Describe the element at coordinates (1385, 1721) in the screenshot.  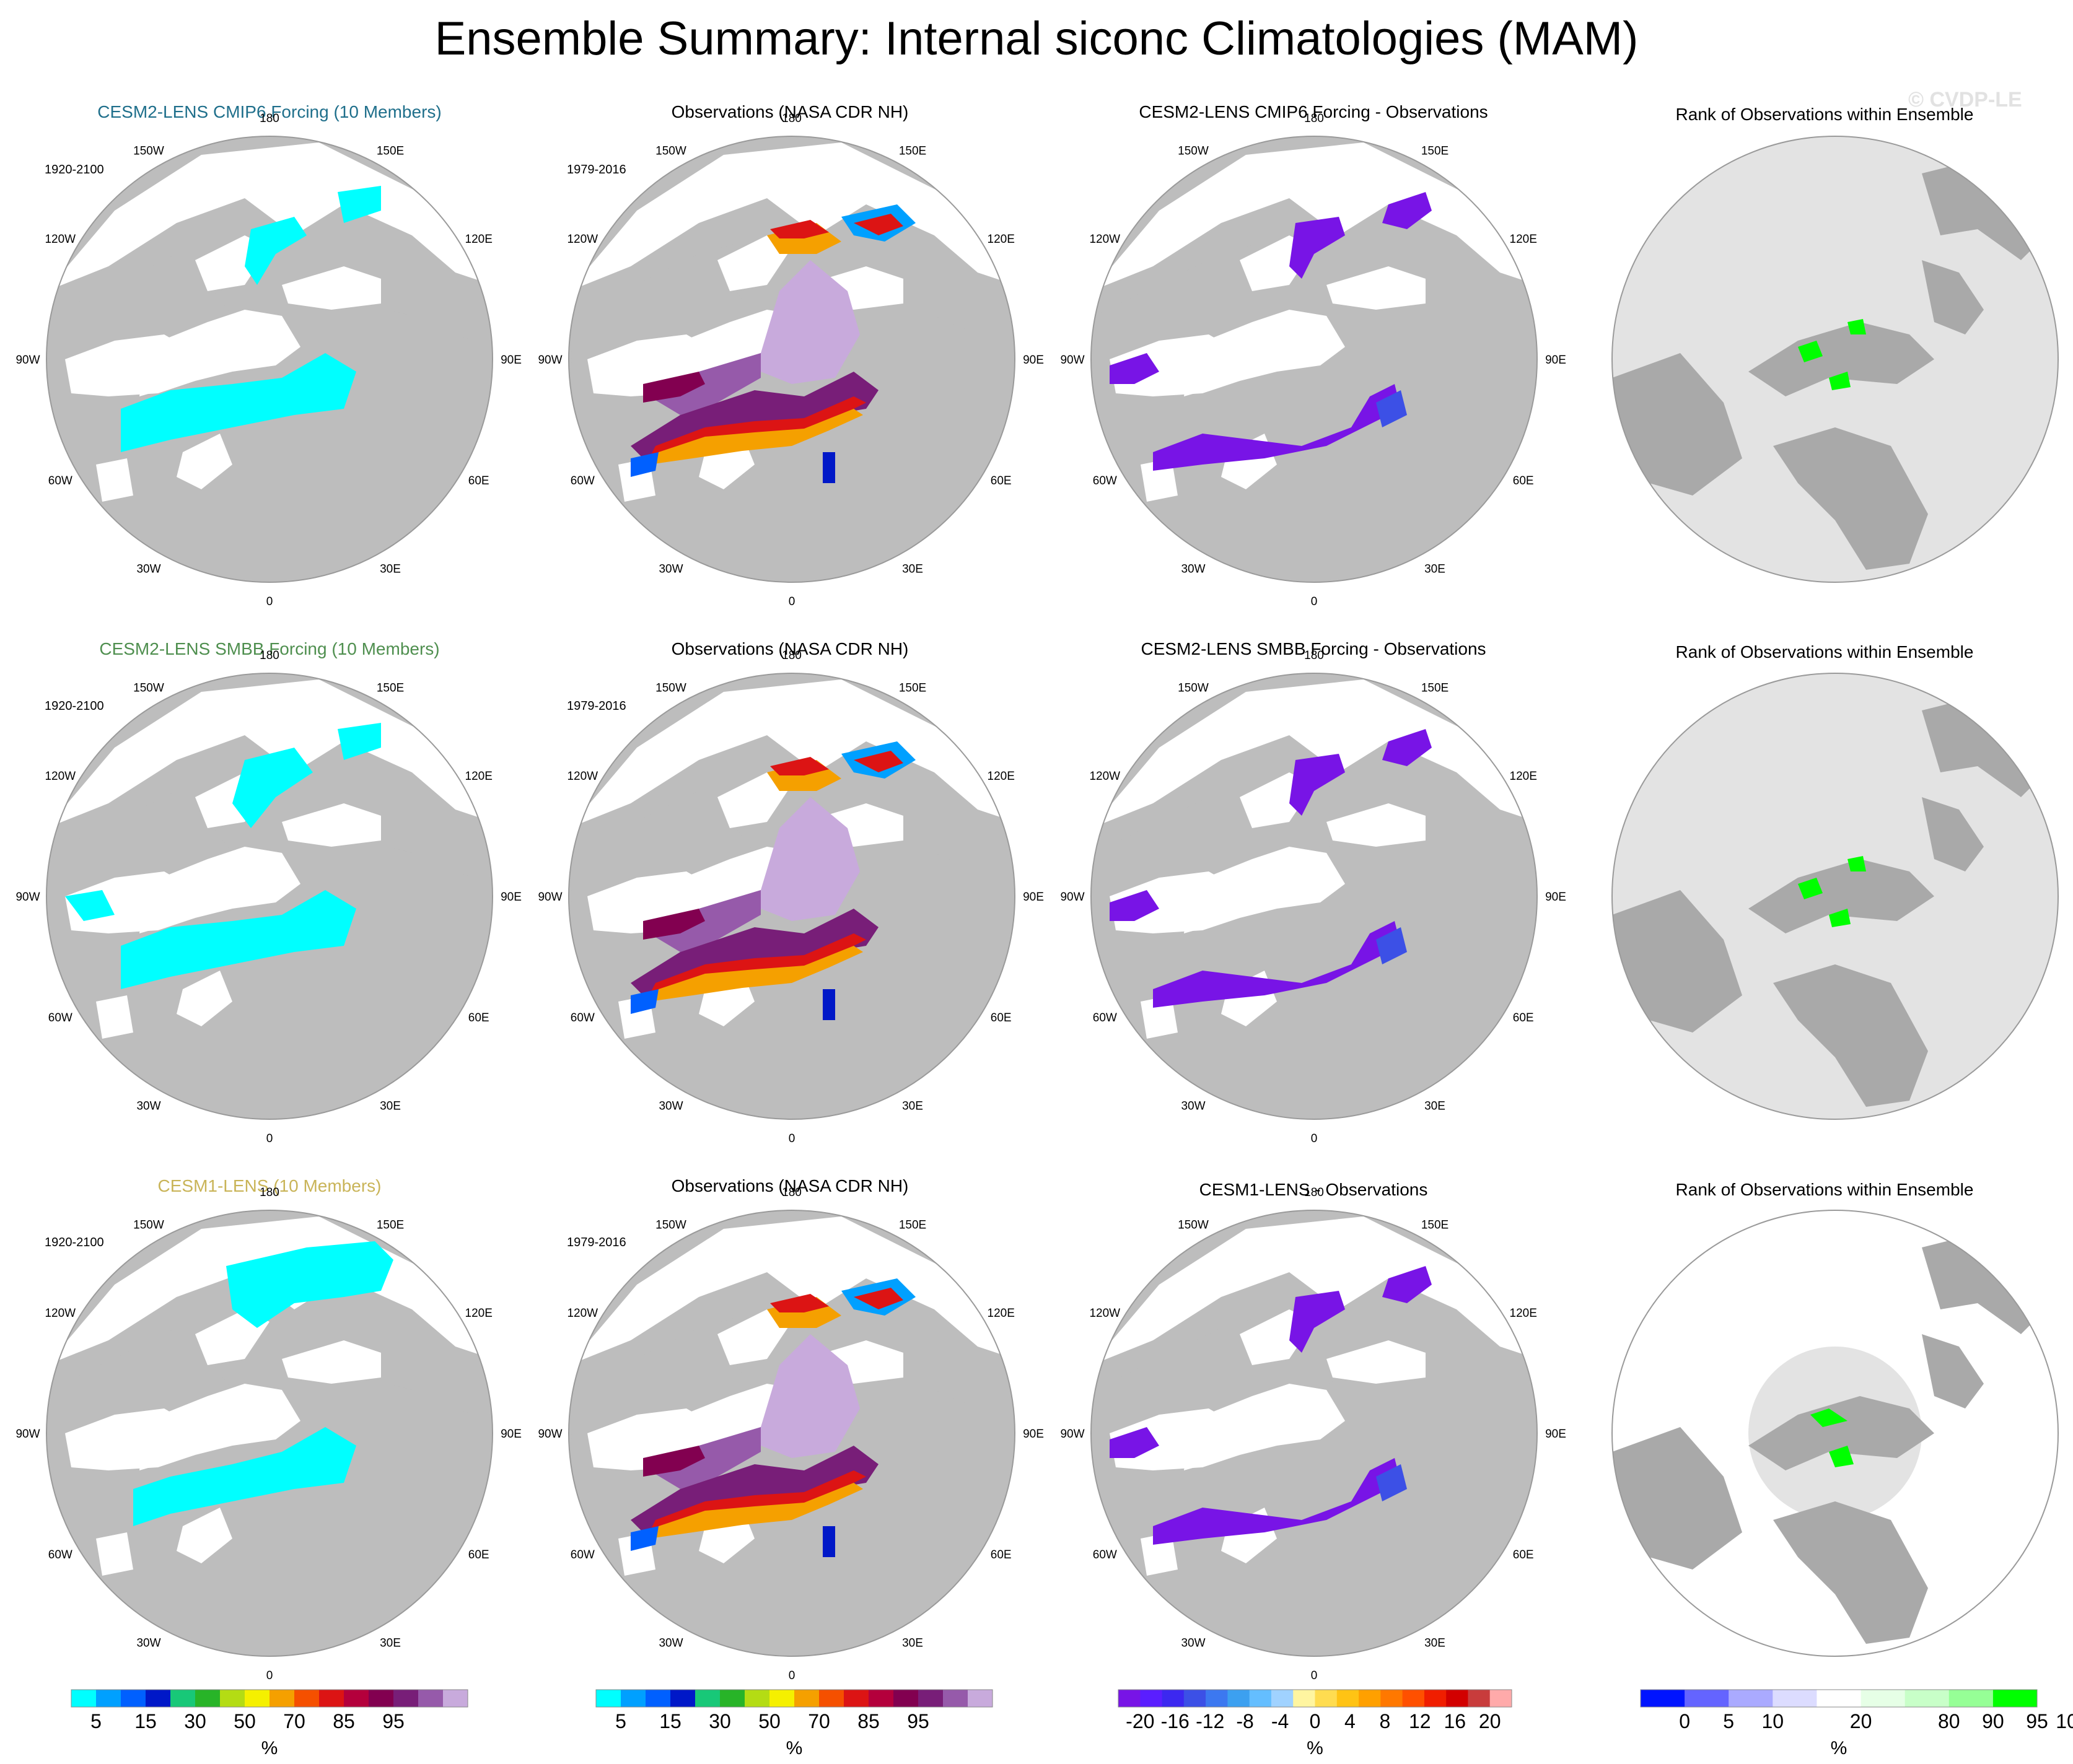
I see `colorbar-tick-label: 8` at that location.